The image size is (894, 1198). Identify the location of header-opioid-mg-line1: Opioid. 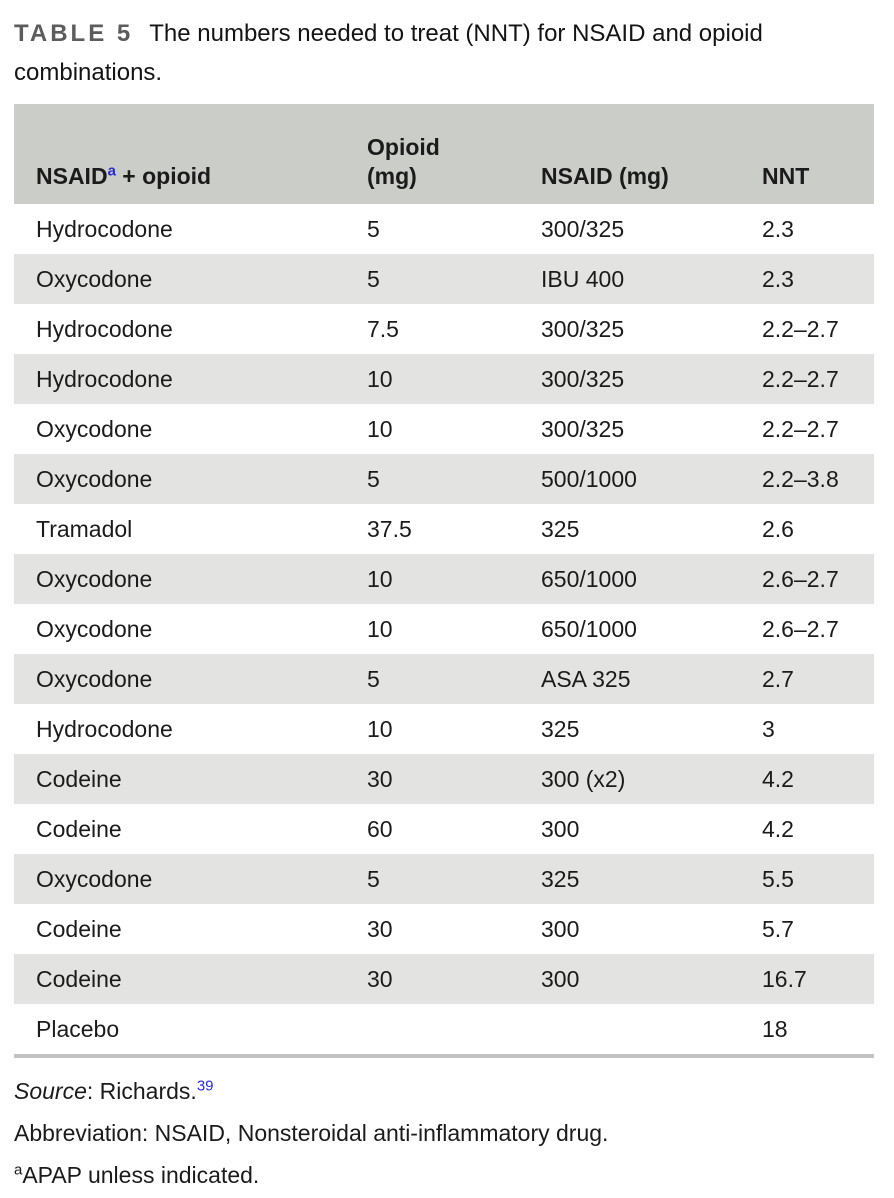
(403, 147).